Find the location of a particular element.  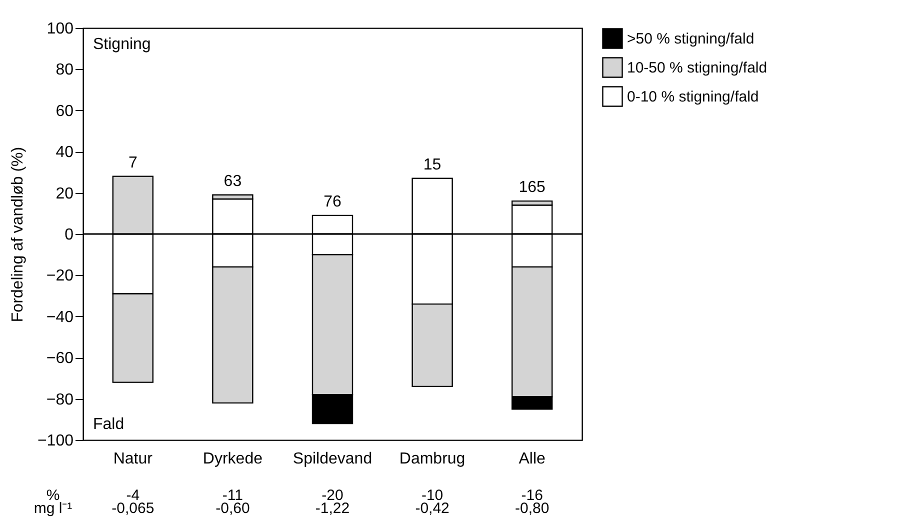

y-tick-label: −100 is located at coordinates (55, 441).